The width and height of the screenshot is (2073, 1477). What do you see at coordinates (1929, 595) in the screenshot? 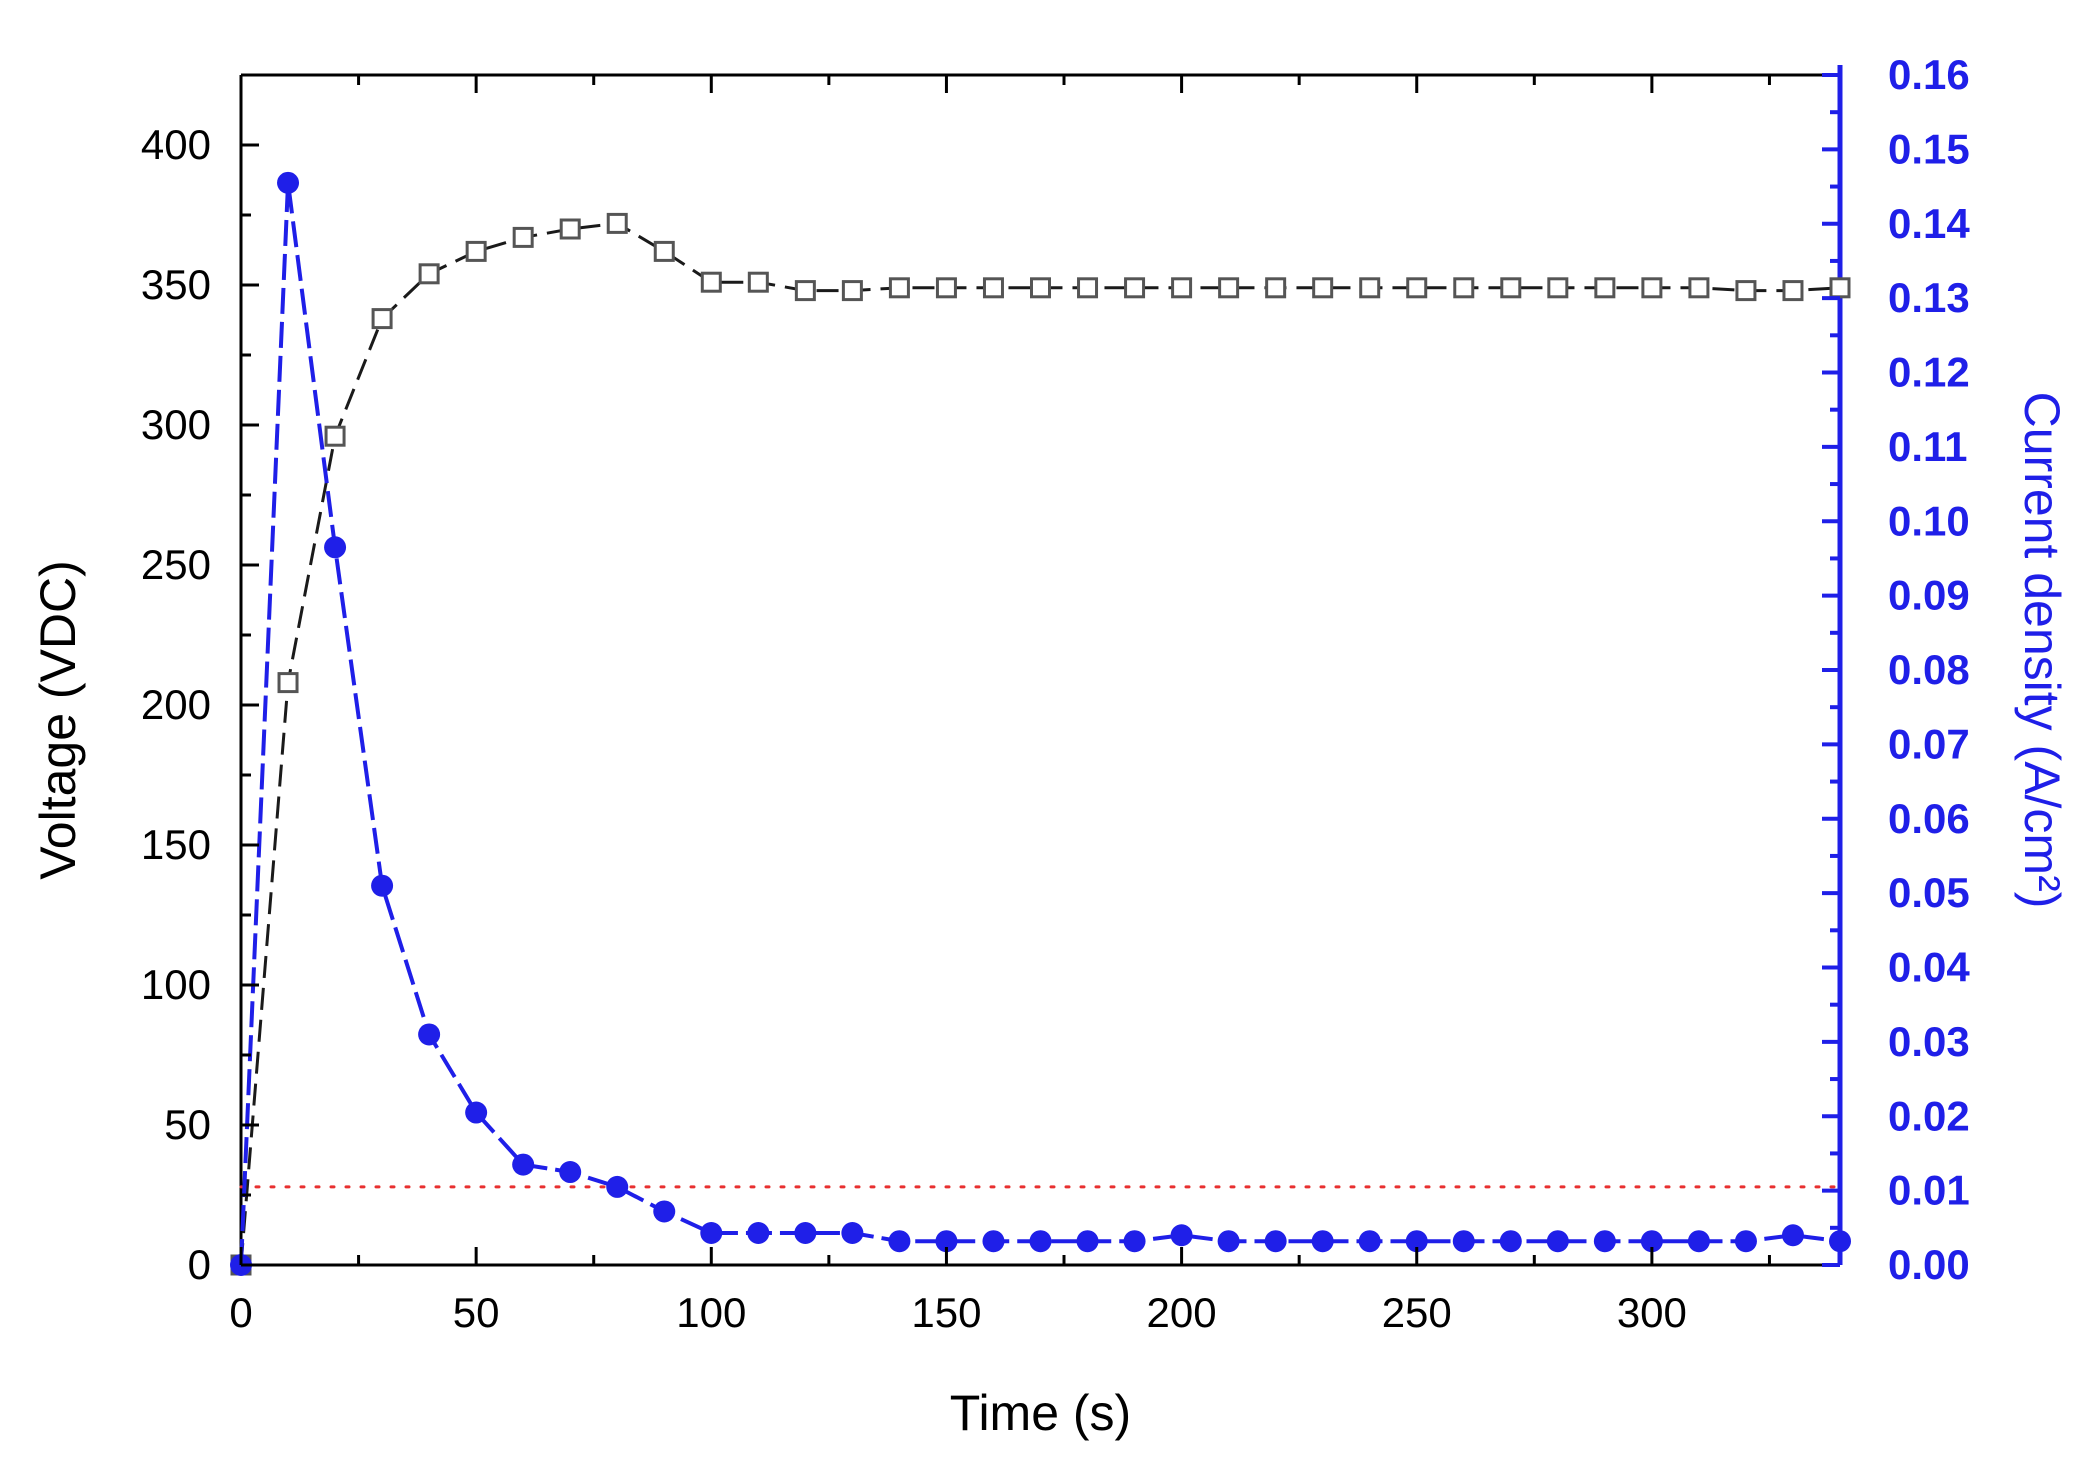
I see `y-tick-label-right: 0.09` at bounding box center [1929, 595].